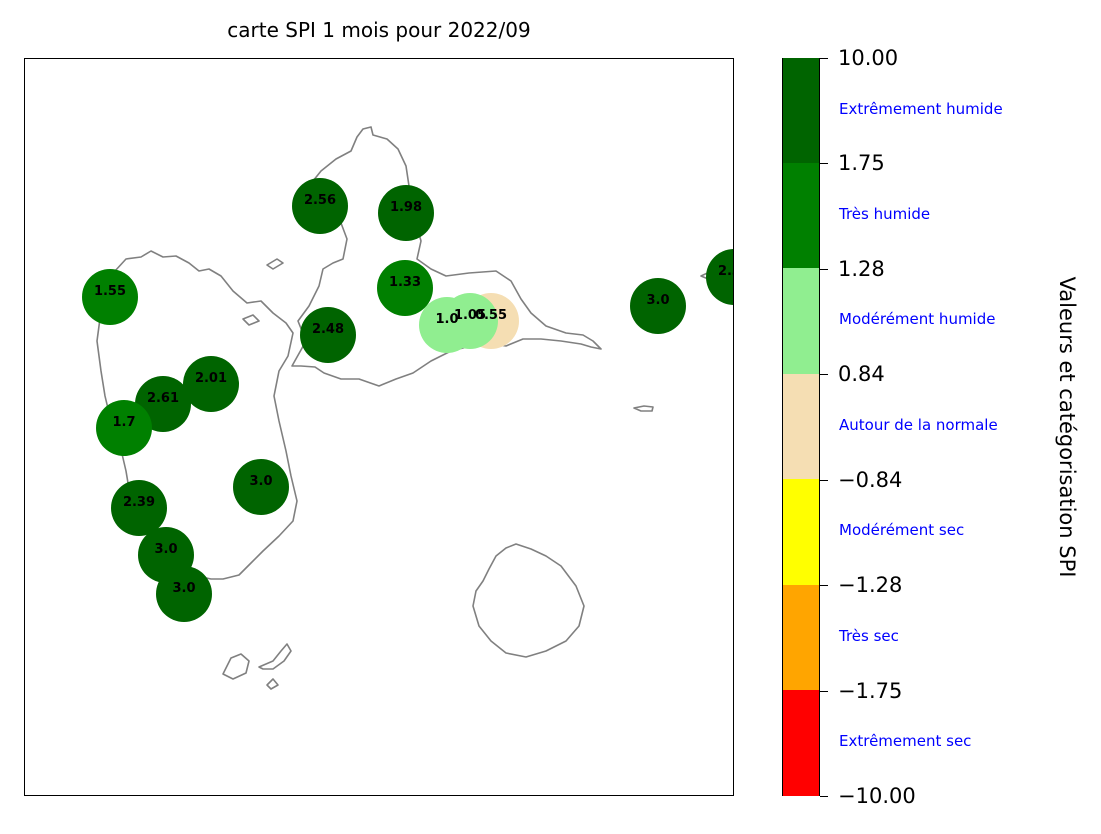 This screenshot has width=1101, height=834. I want to click on colorbar-tick-label: −1.75, so click(870, 690).